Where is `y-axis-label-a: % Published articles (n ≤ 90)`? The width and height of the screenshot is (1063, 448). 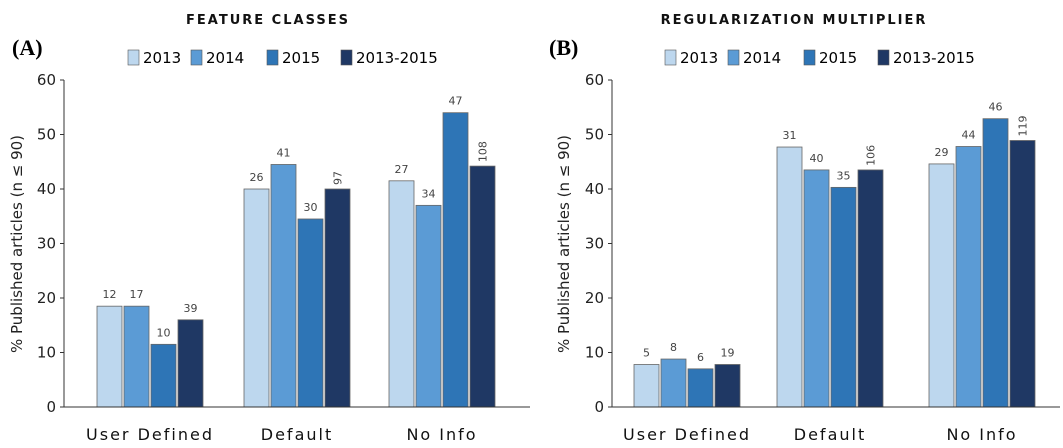 y-axis-label-a: % Published articles (n ≤ 90) is located at coordinates (17, 244).